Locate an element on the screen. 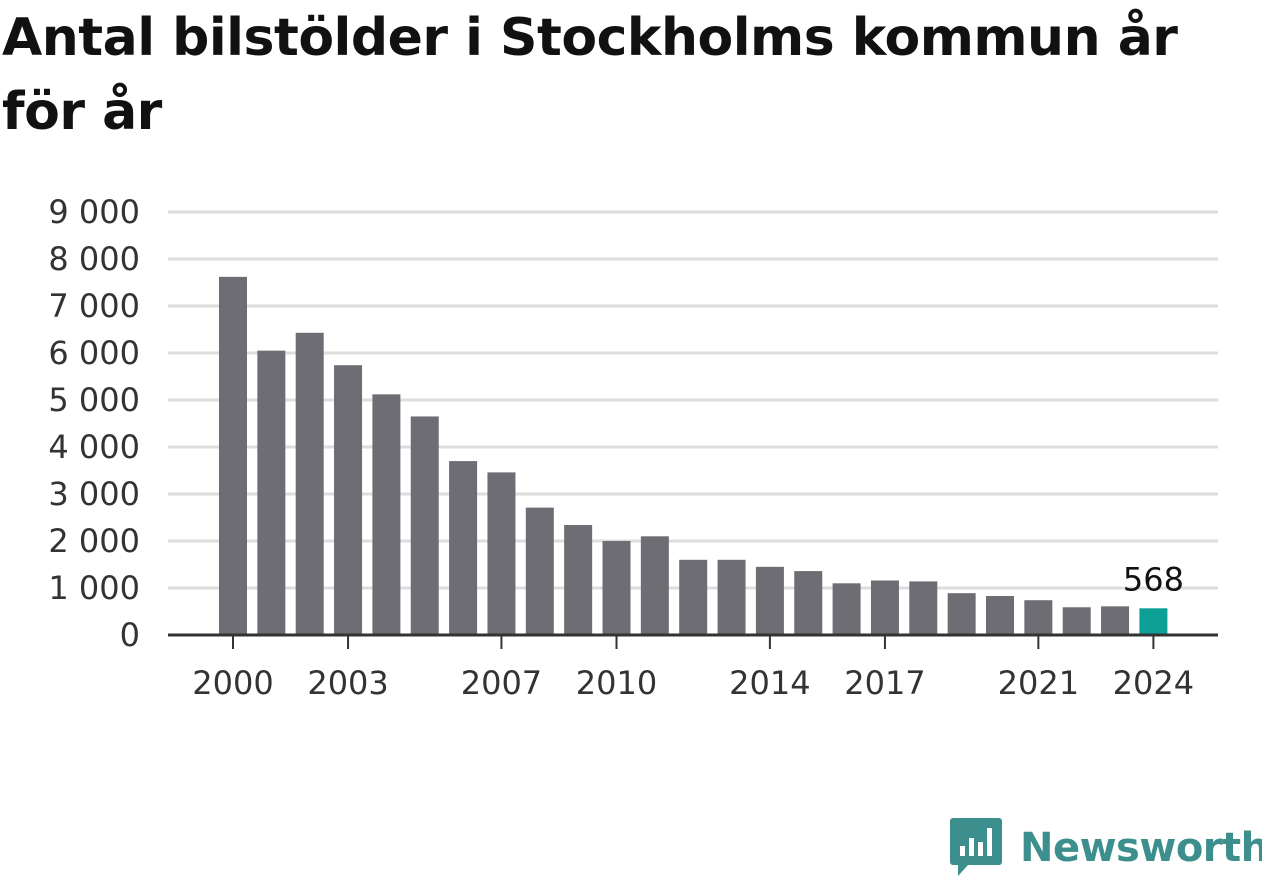 The height and width of the screenshot is (879, 1262). data-label: 568 is located at coordinates (1153, 579).